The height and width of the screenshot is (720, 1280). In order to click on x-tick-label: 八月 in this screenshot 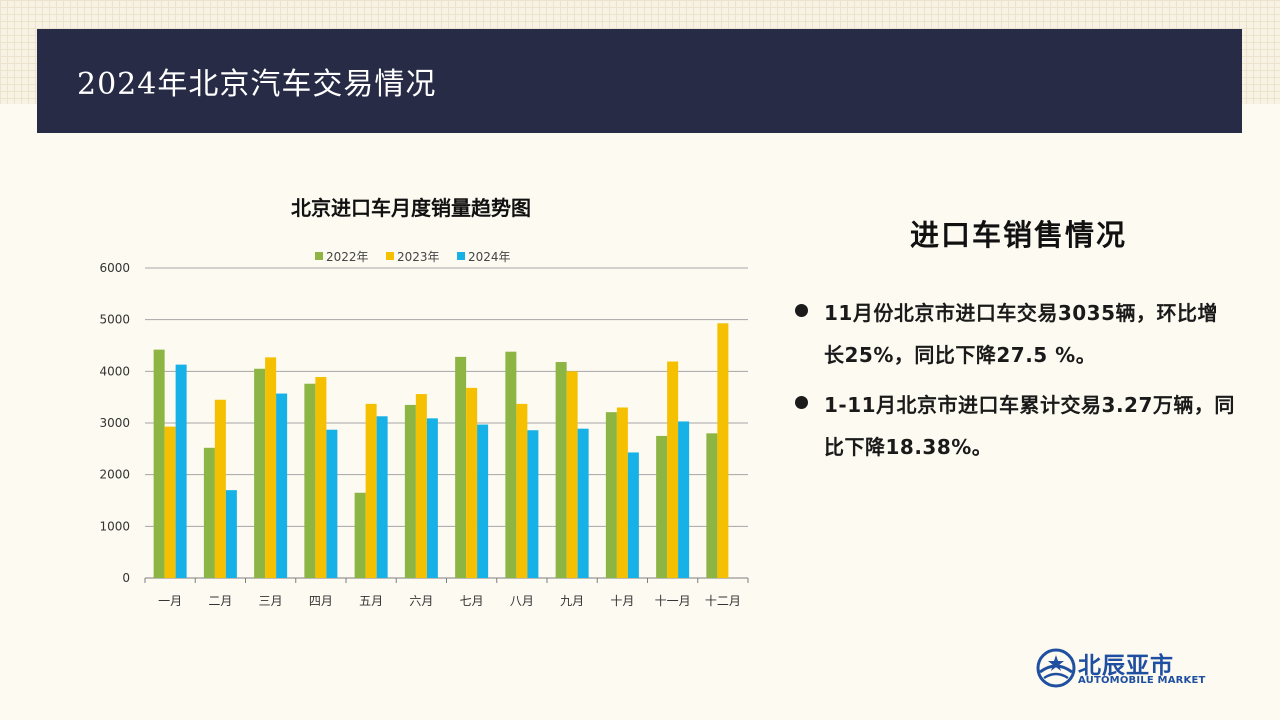, I will do `click(522, 601)`.